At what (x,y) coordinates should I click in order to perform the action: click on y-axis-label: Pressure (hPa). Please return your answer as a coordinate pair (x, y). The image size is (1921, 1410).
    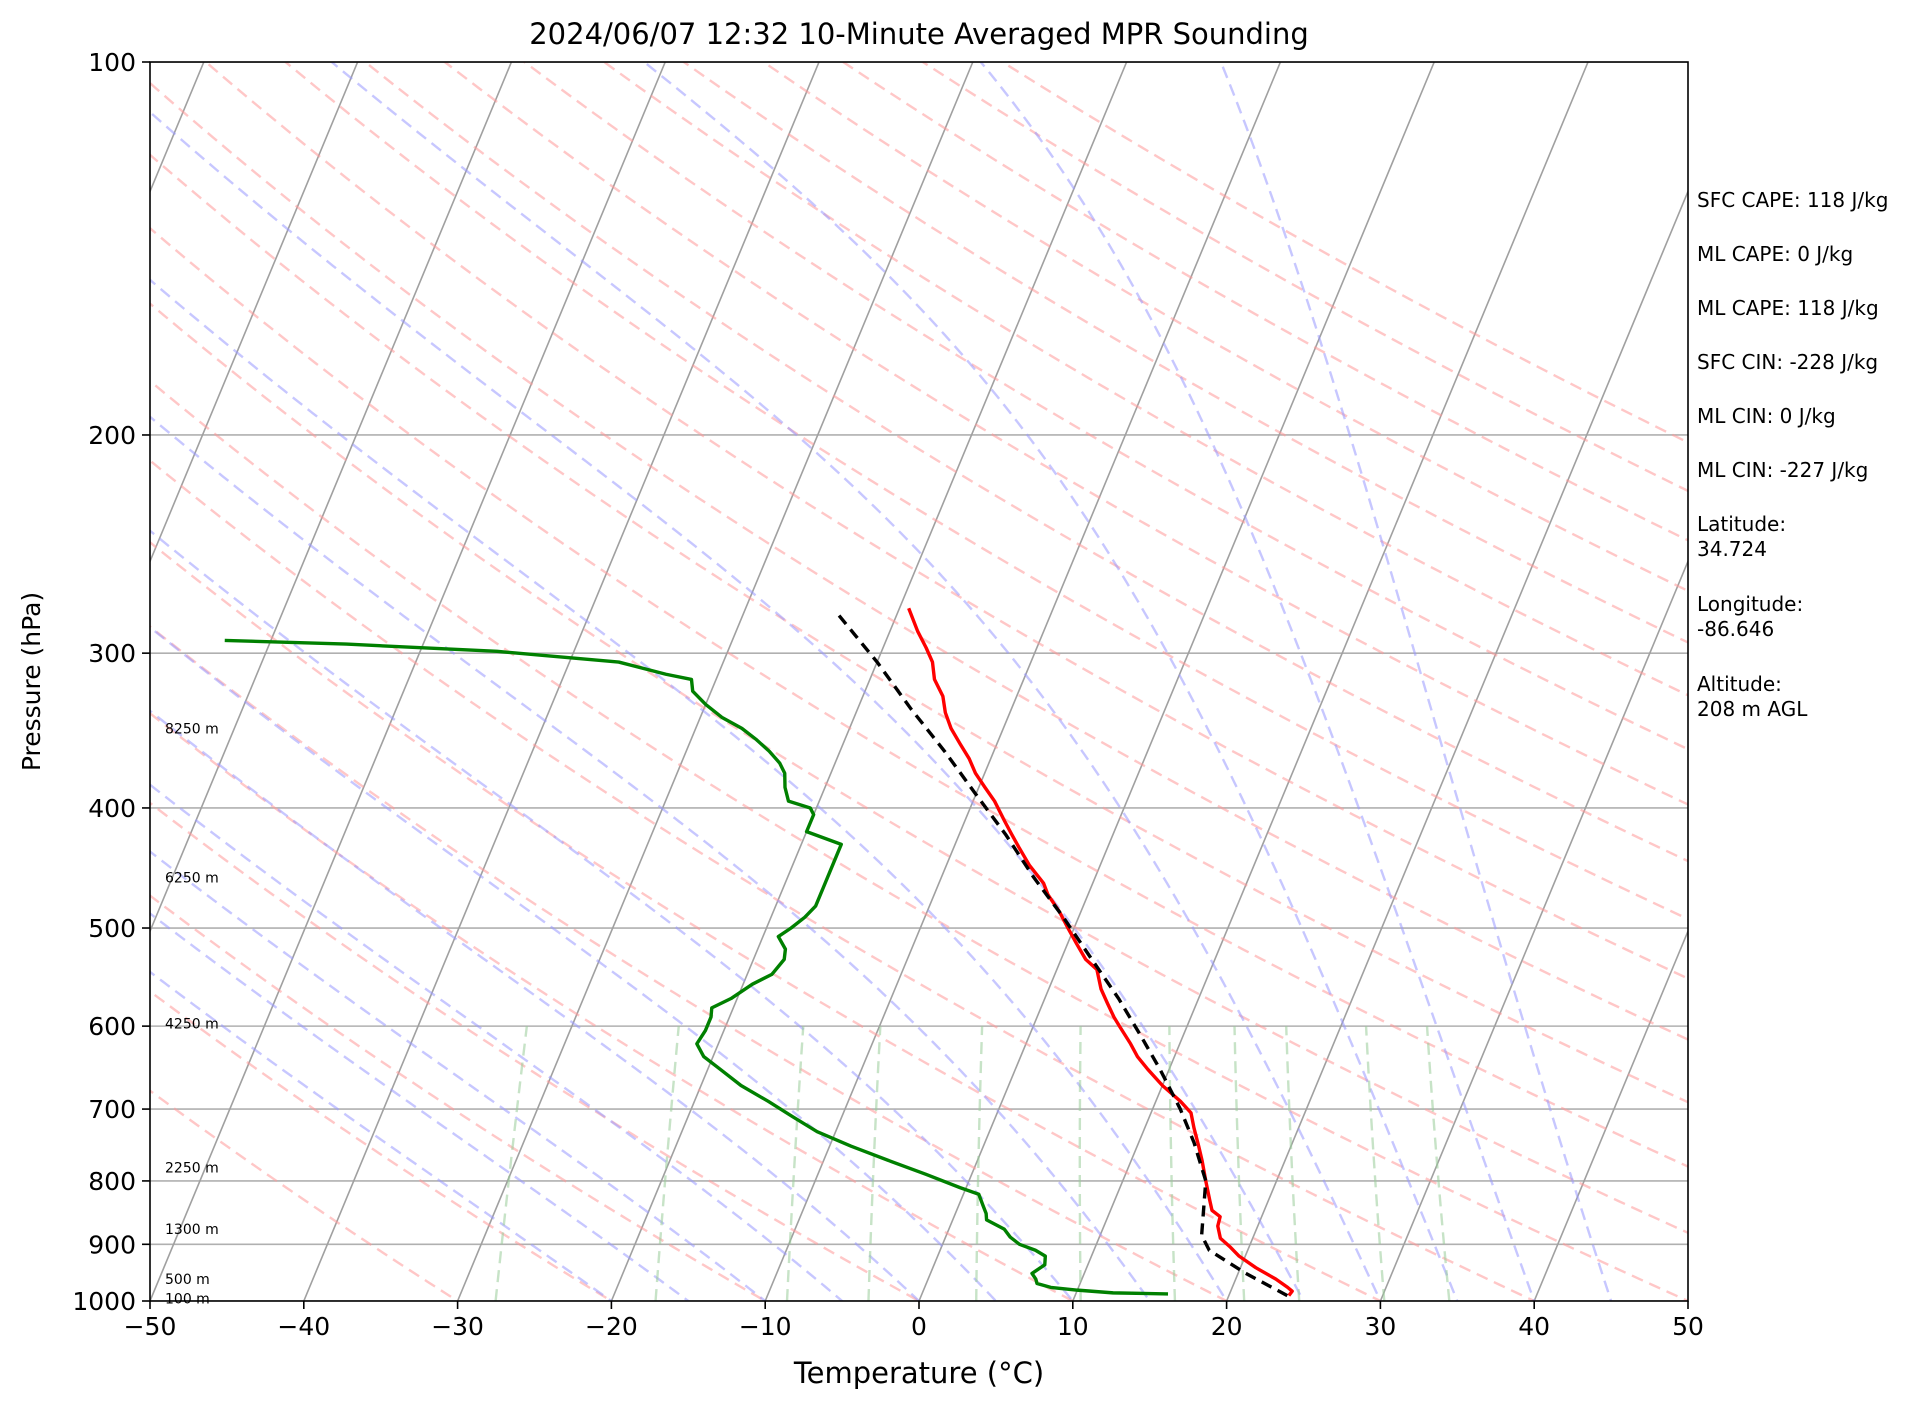
    Looking at the image, I should click on (31, 681).